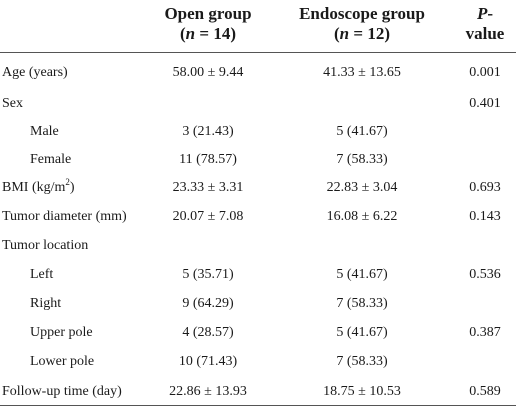 The height and width of the screenshot is (406, 516). Describe the element at coordinates (485, 103) in the screenshot. I see `table-cell: 0.401` at that location.